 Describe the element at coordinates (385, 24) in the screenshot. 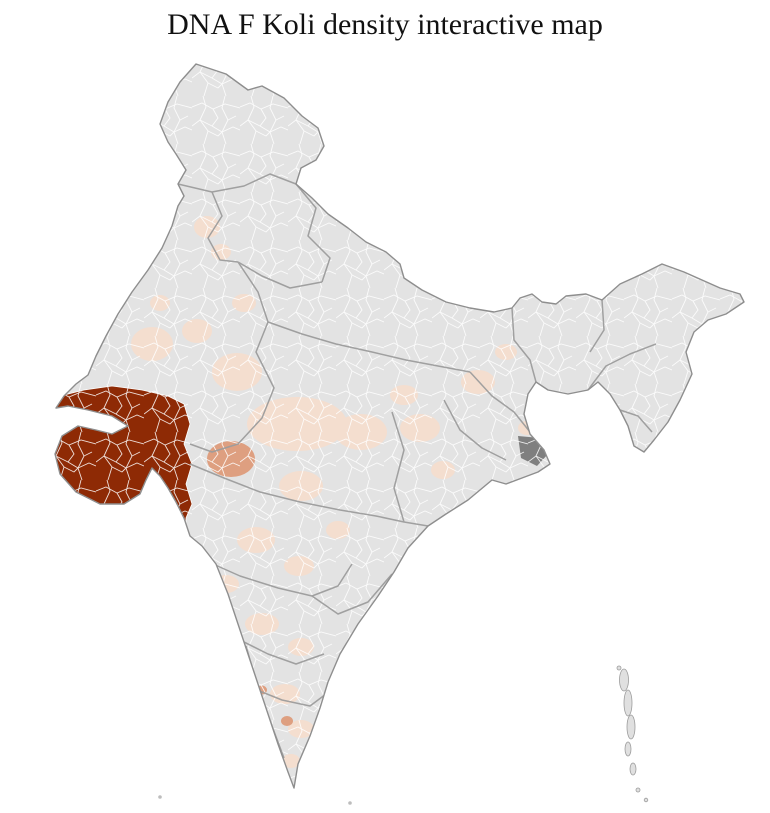

I see `map-title: DNA F Koli density interactive map` at that location.